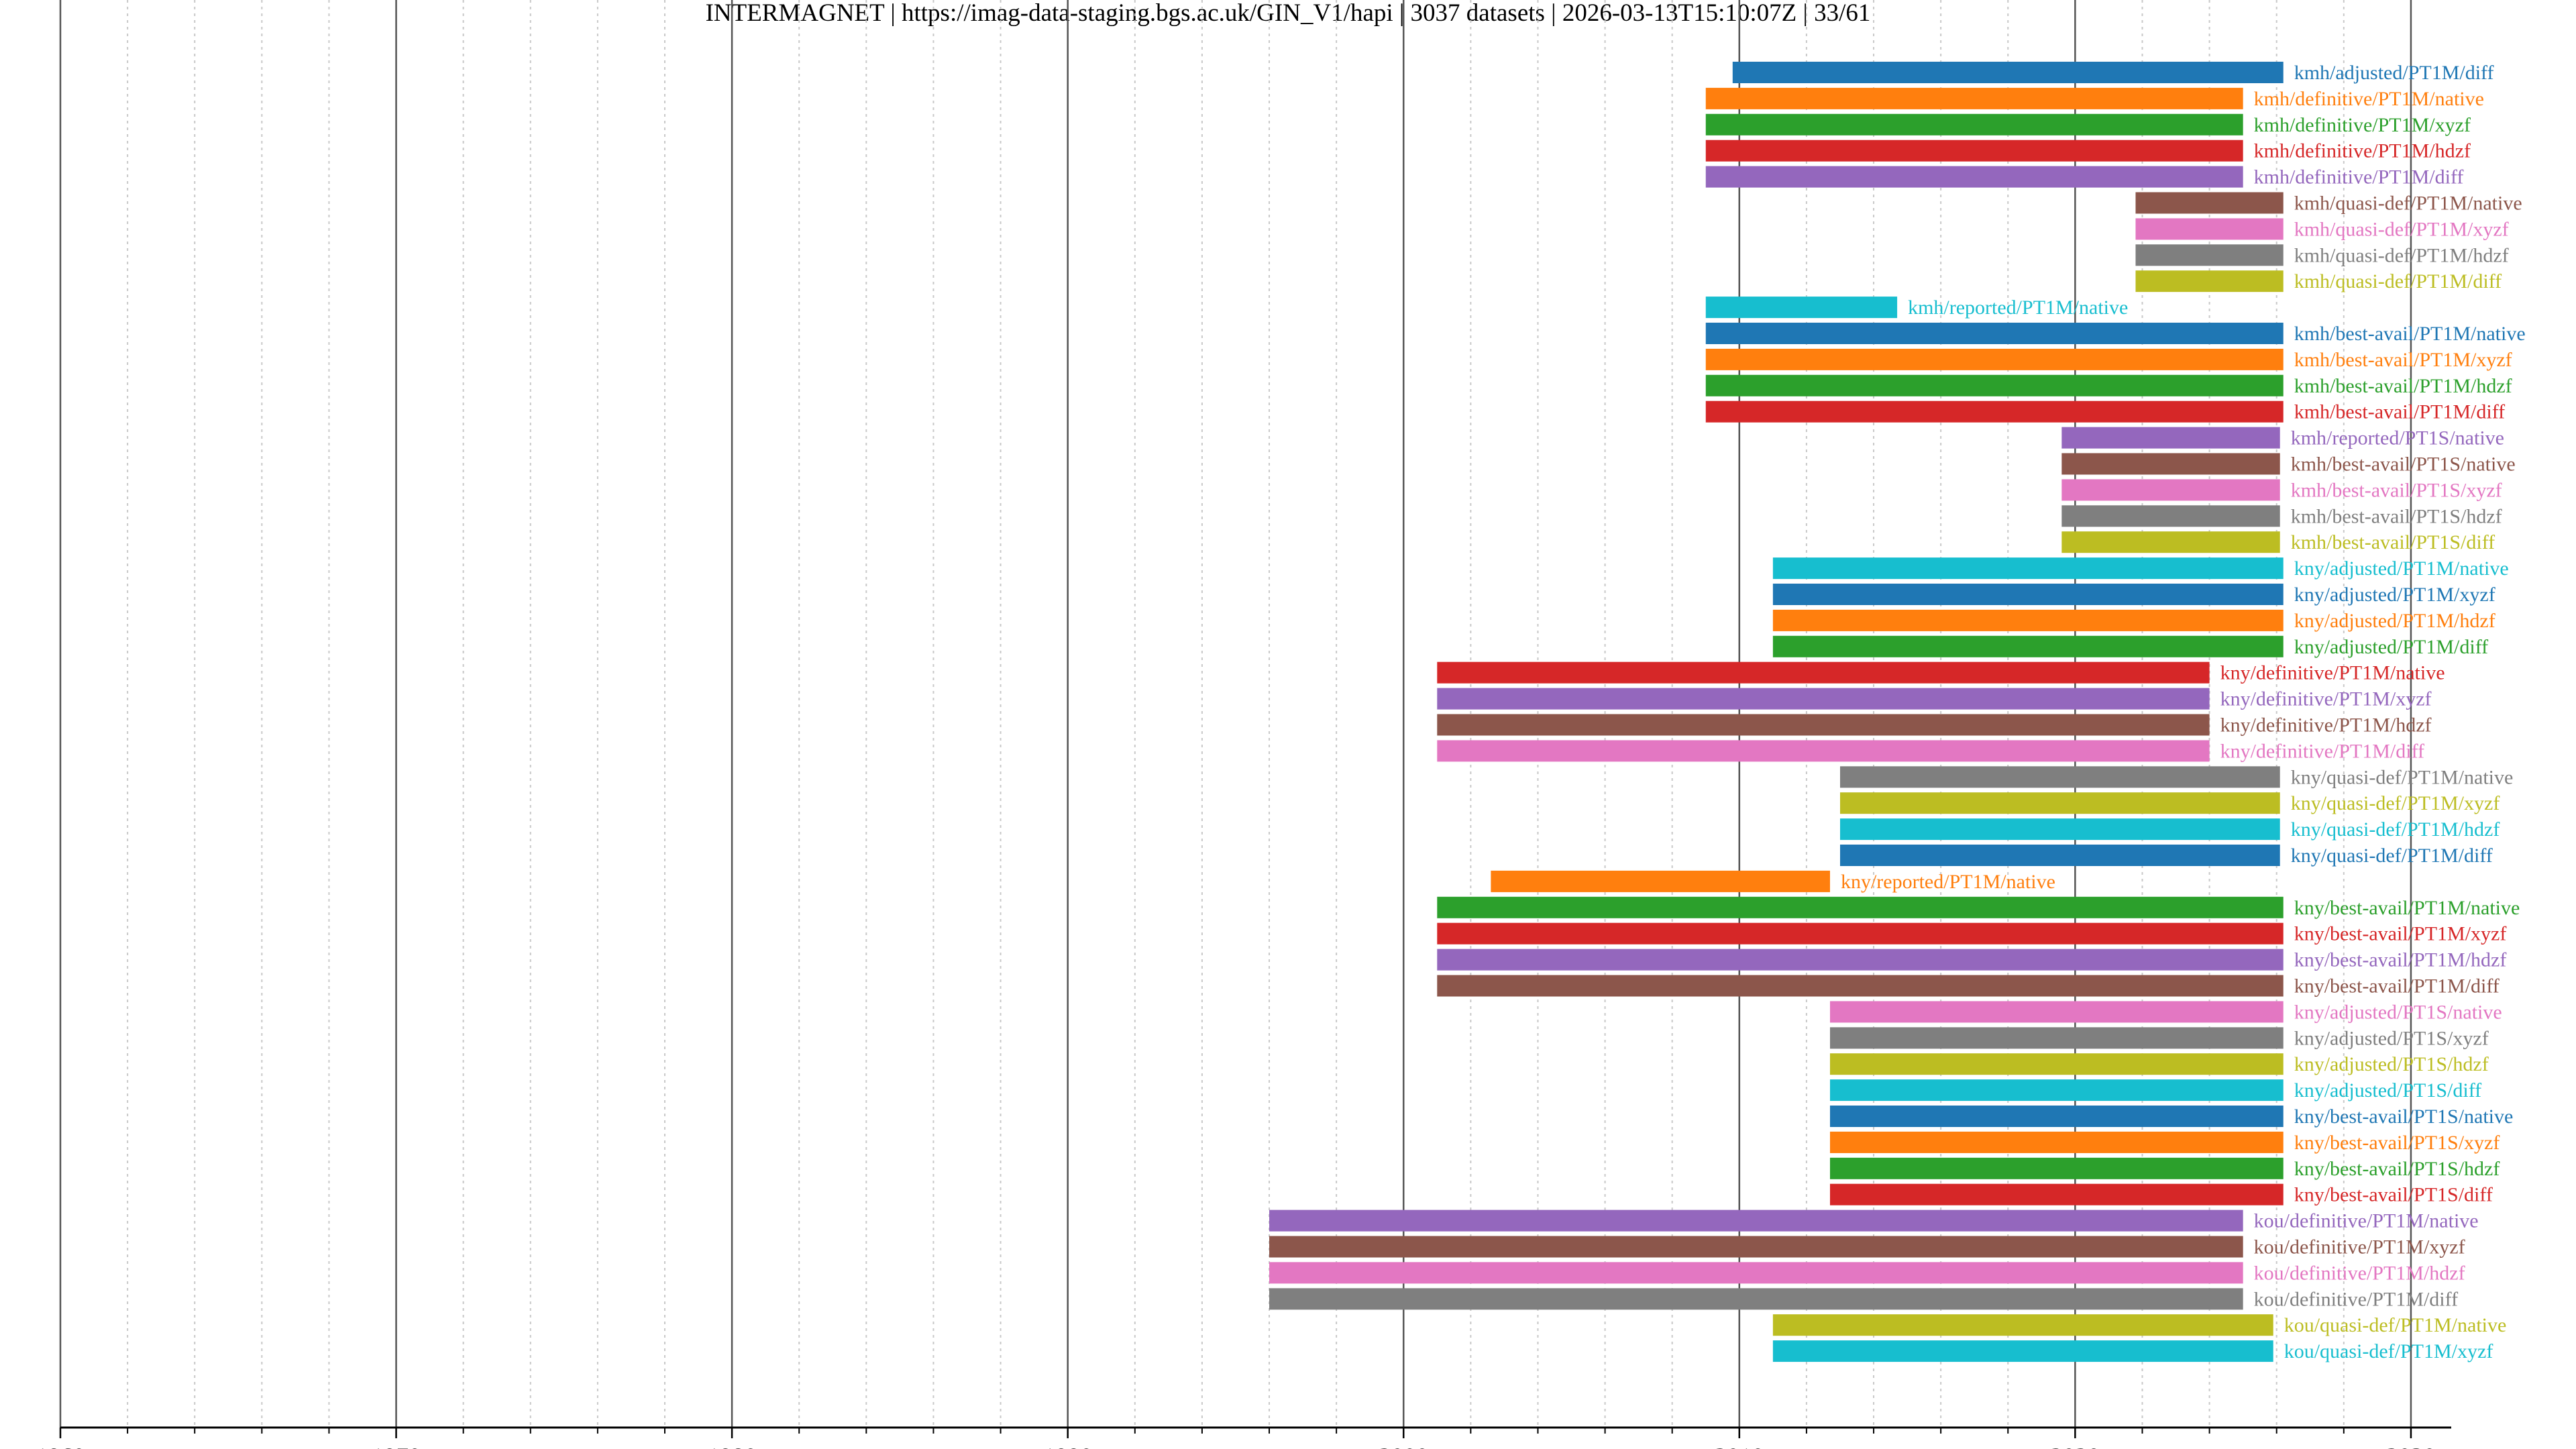 This screenshot has height=1449, width=2576. What do you see at coordinates (1948, 882) in the screenshot?
I see `bar-label: kny/reported/PT1M/native` at bounding box center [1948, 882].